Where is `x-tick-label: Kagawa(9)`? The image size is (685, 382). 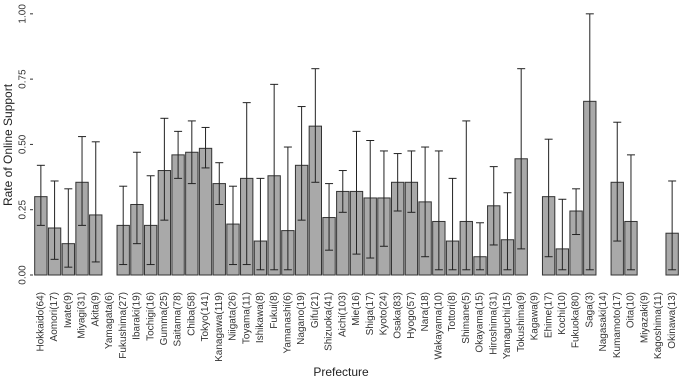 x-tick-label: Kagawa(9) is located at coordinates (535, 316).